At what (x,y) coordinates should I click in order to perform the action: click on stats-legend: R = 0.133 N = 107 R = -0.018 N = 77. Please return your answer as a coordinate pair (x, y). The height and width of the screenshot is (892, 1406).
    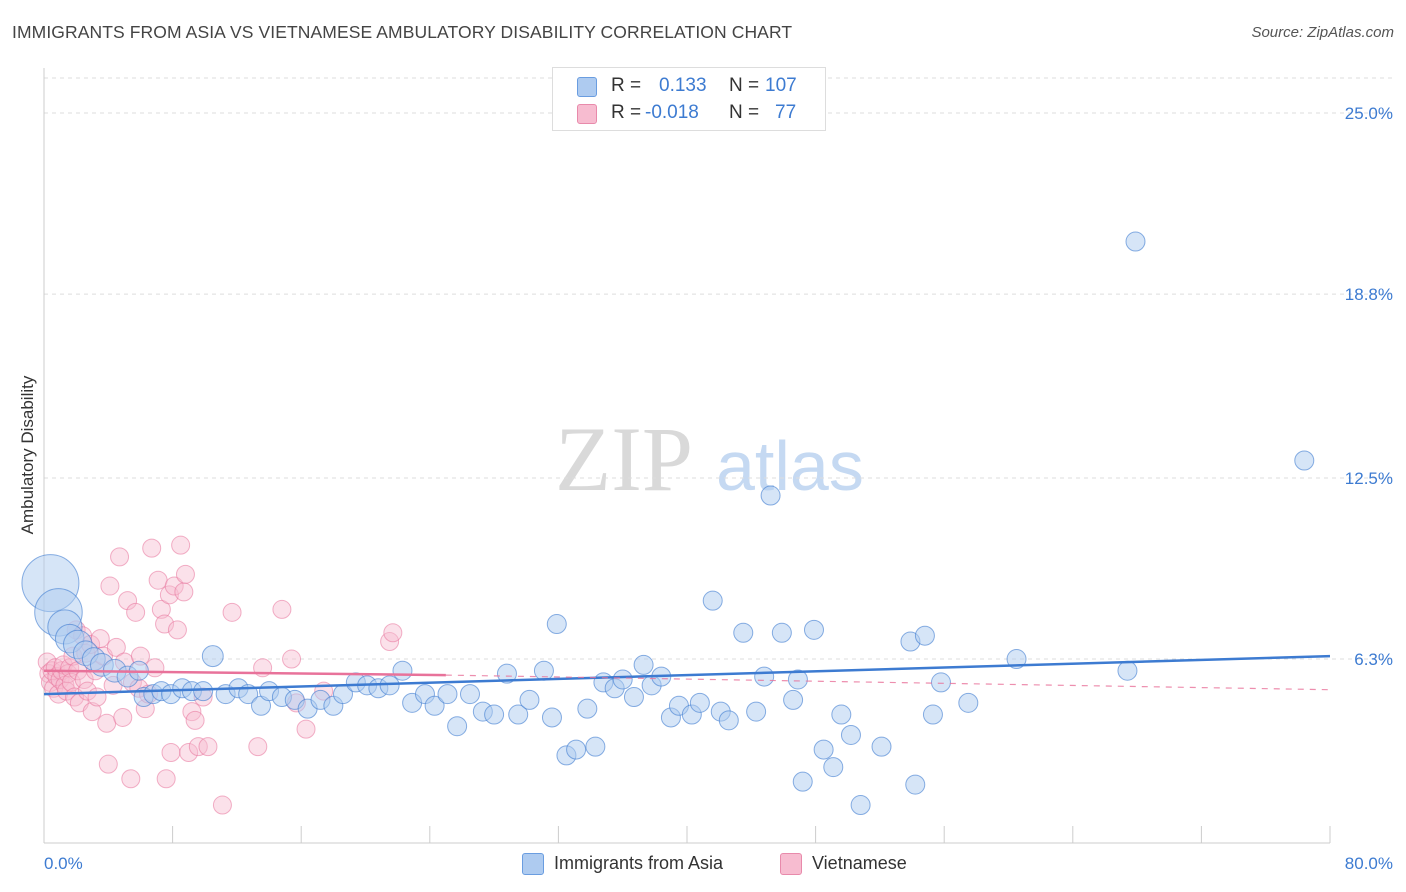
    Looking at the image, I should click on (689, 99).